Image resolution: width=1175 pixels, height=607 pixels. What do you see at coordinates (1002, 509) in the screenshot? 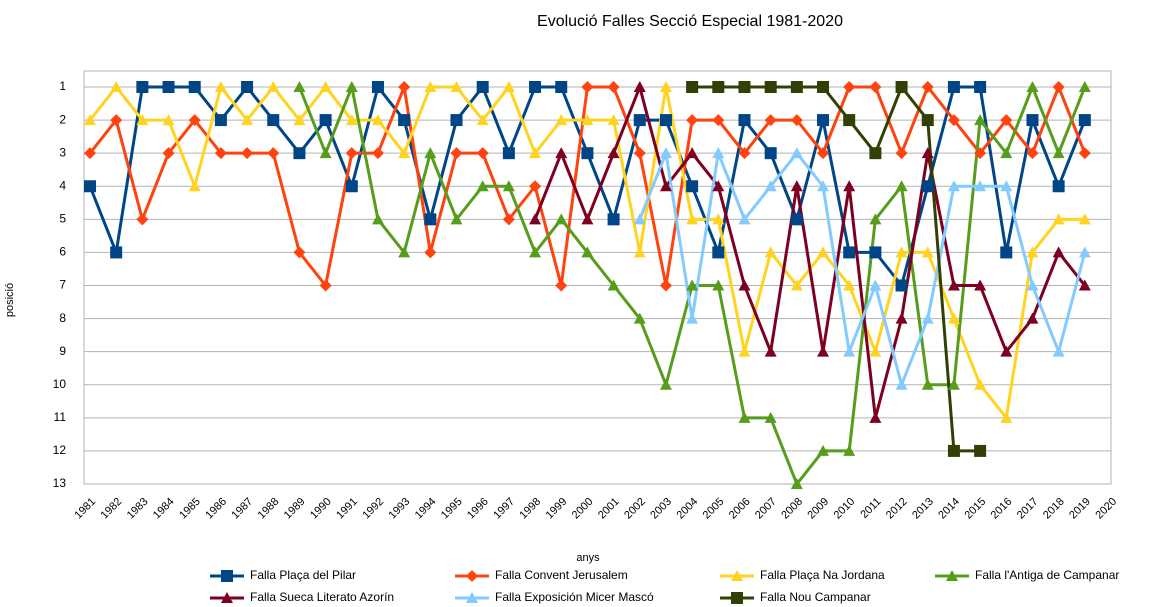
I see `x-tick-label: 2016` at bounding box center [1002, 509].